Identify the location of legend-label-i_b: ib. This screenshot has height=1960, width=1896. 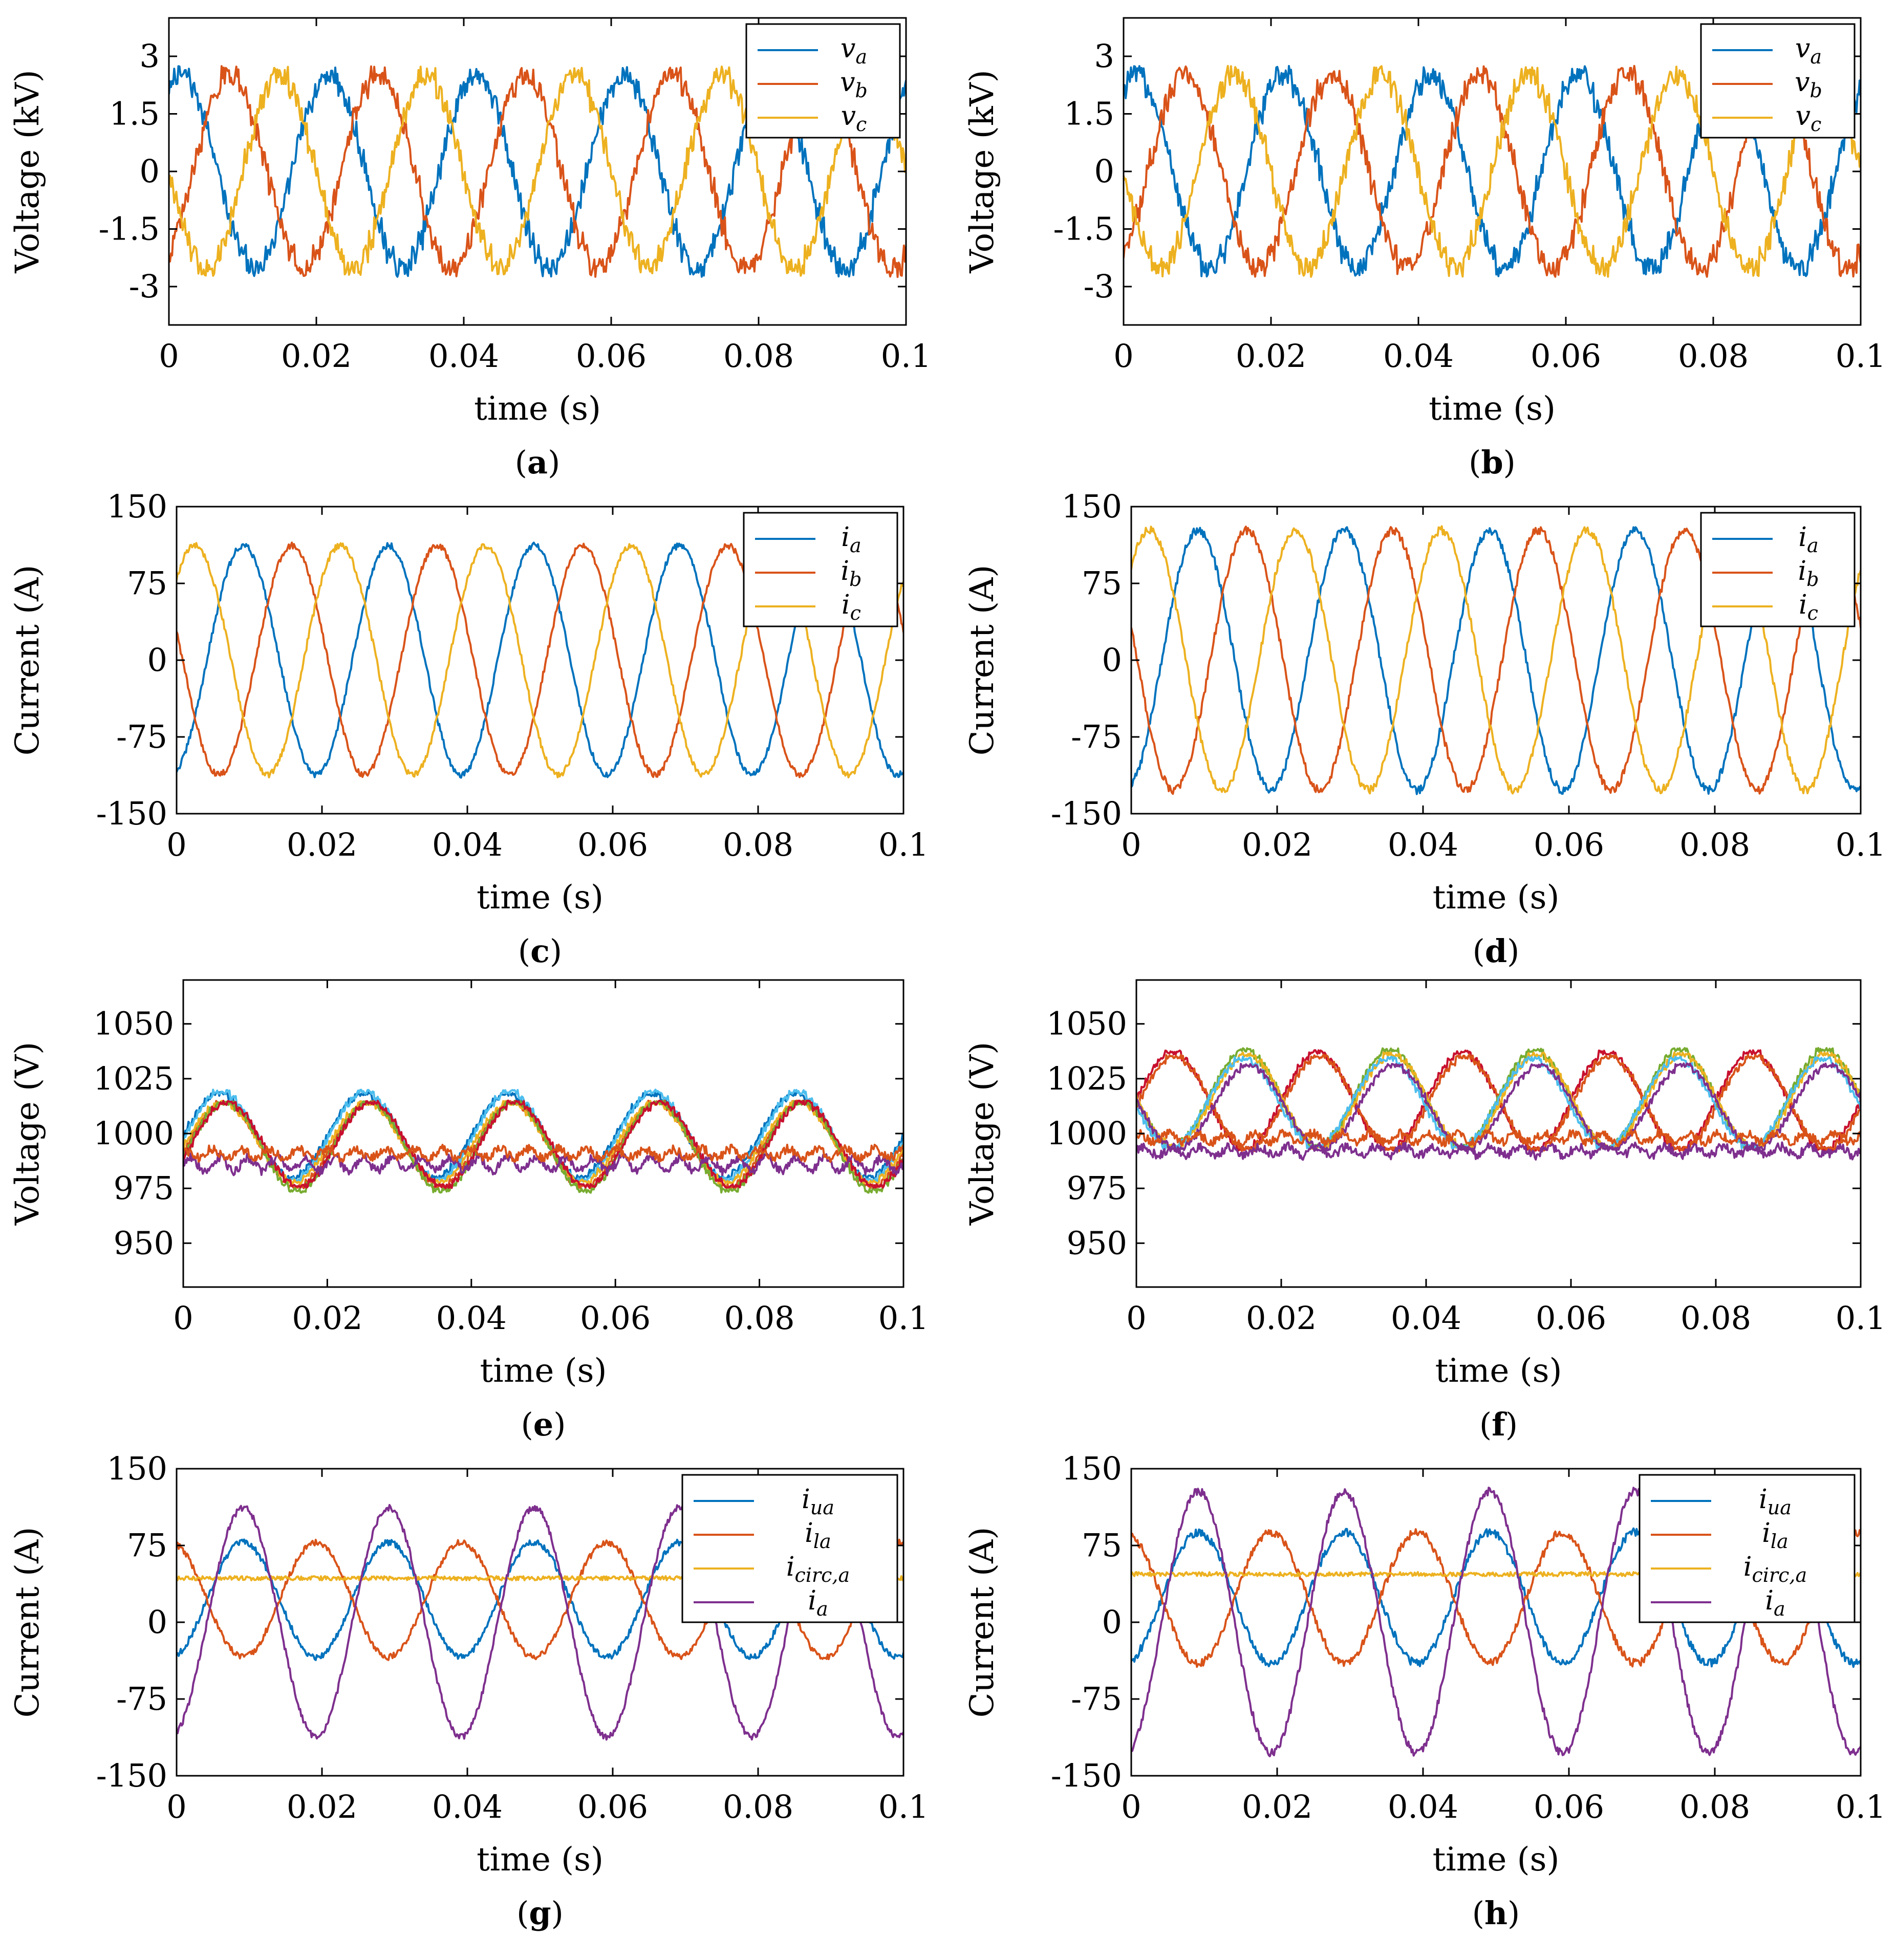
(1808, 573).